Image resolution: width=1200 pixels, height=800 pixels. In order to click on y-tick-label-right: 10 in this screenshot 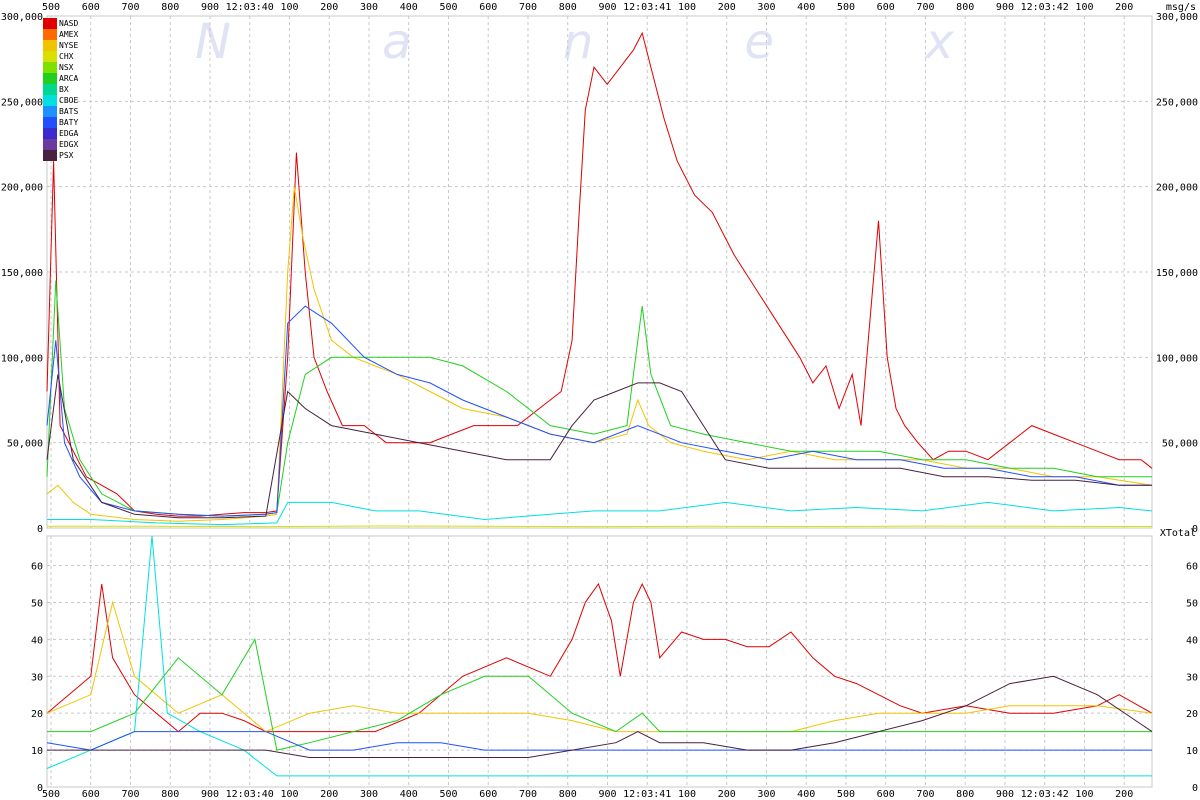, I will do `click(1192, 751)`.